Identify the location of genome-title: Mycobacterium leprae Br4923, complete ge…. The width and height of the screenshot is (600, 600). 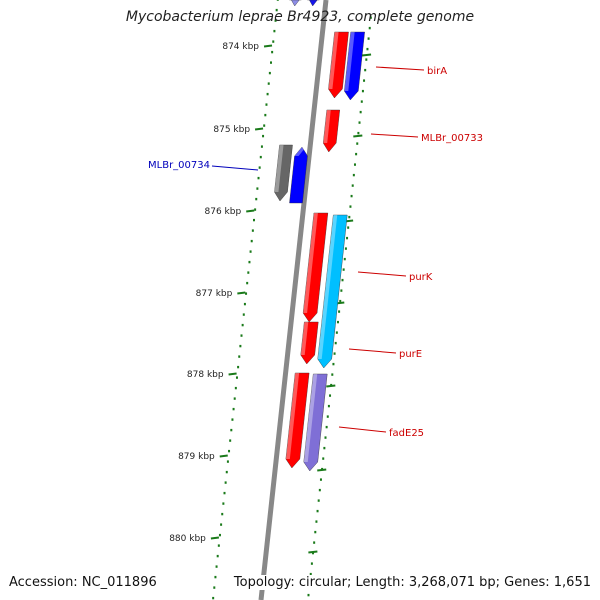
(300, 17).